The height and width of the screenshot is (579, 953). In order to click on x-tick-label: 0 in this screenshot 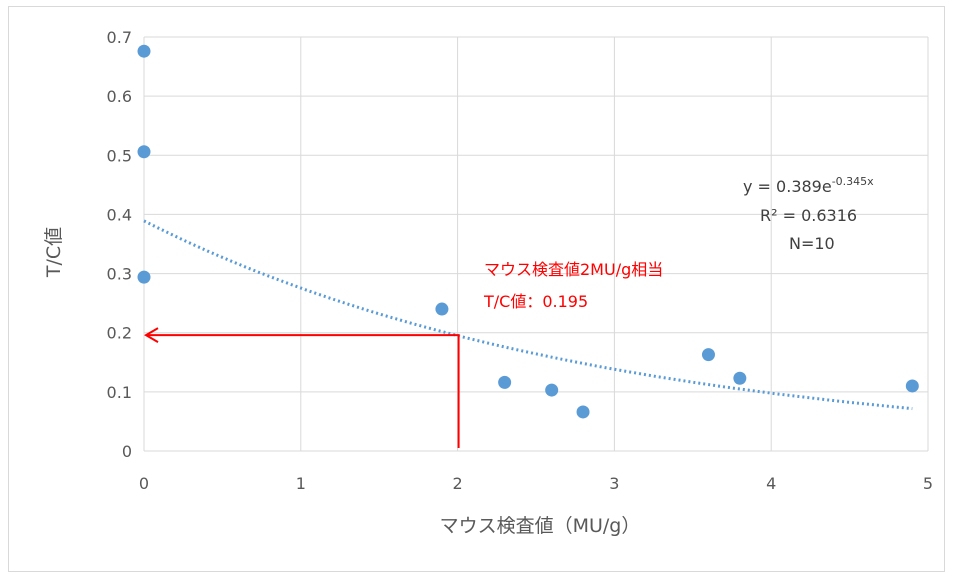, I will do `click(144, 483)`.